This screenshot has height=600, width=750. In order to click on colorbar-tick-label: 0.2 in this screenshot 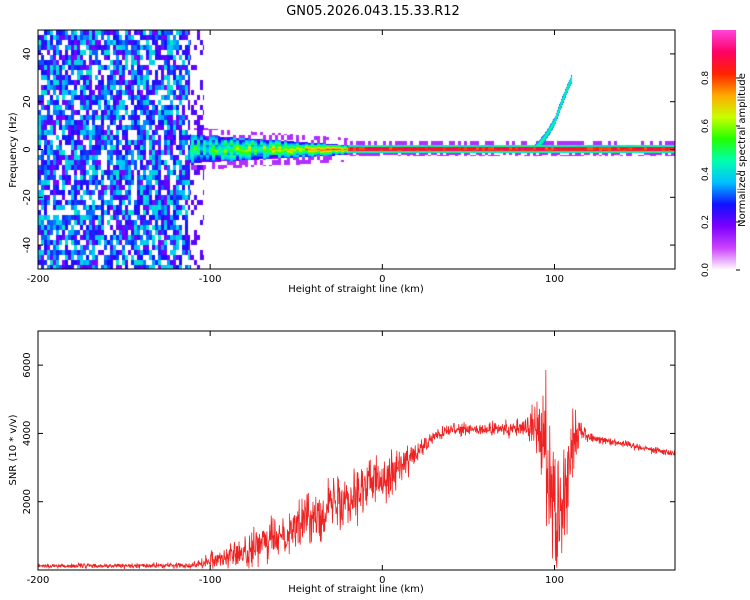, I will do `click(706, 222)`.